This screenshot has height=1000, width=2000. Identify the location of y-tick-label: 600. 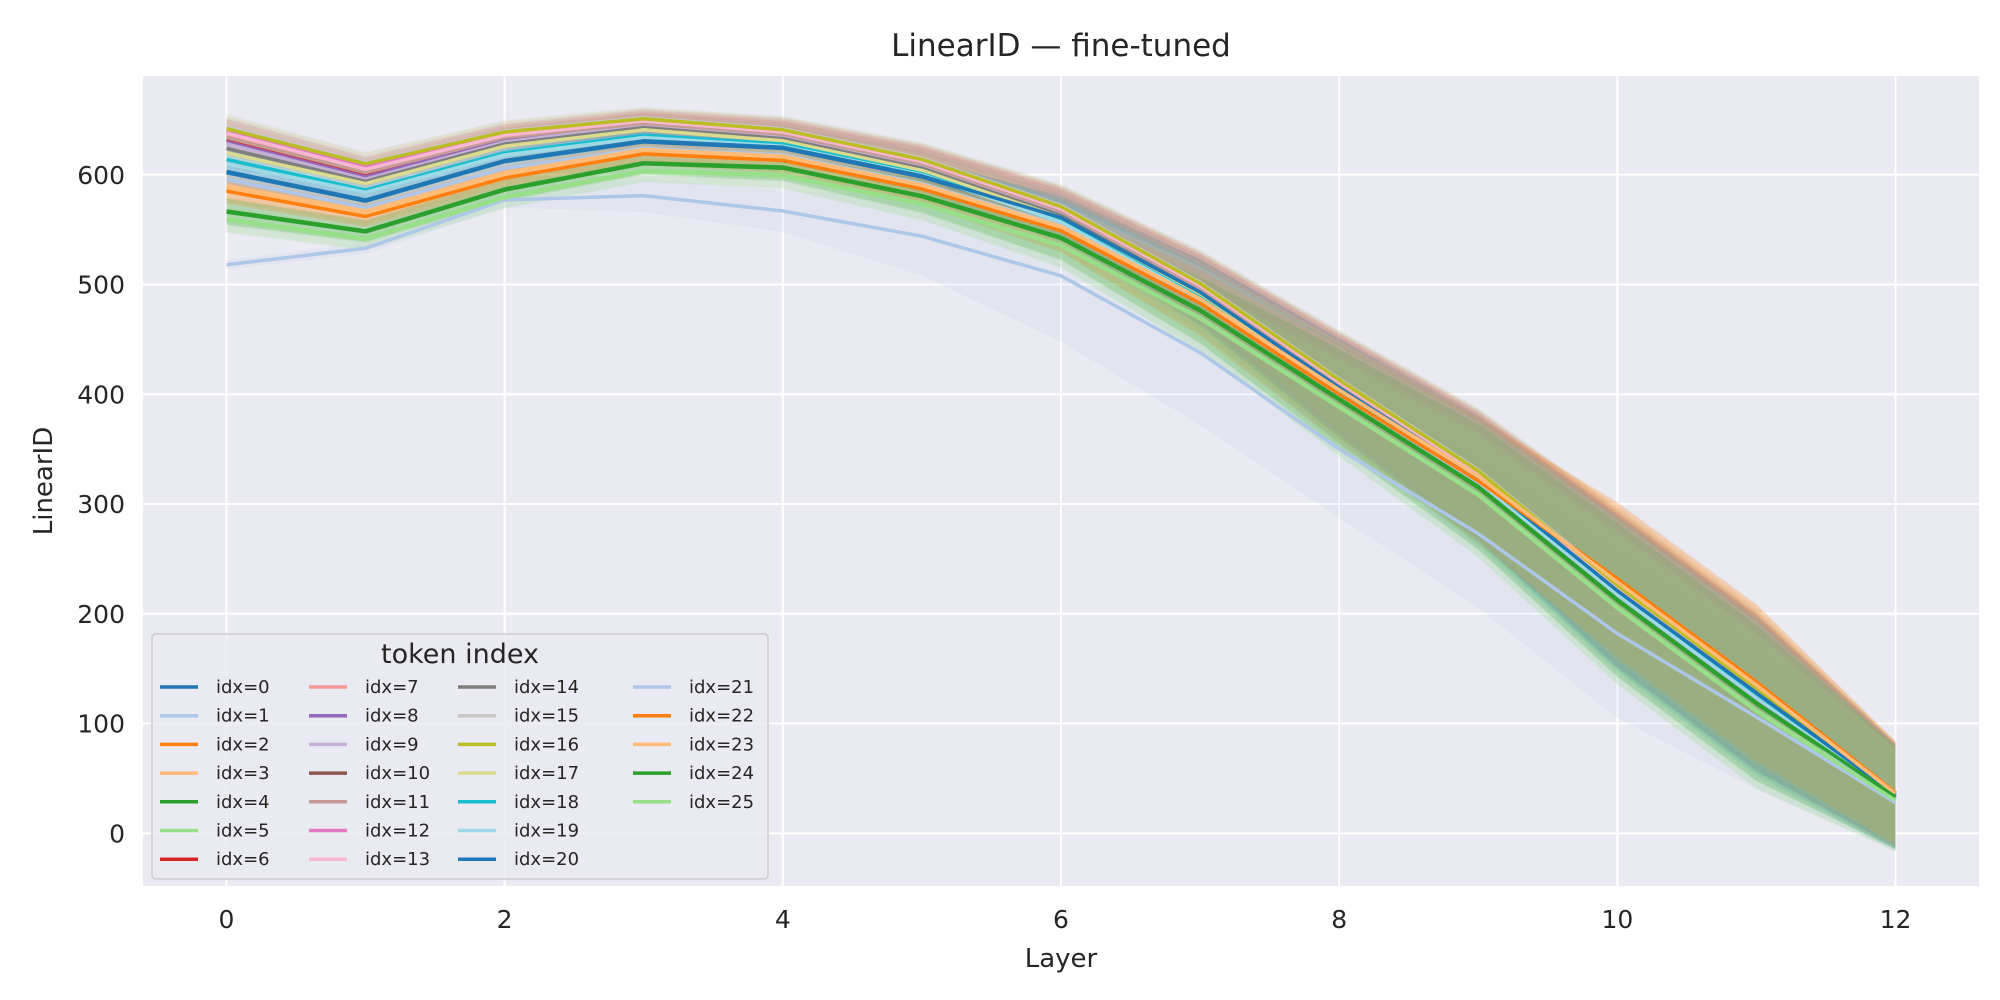
(101, 175).